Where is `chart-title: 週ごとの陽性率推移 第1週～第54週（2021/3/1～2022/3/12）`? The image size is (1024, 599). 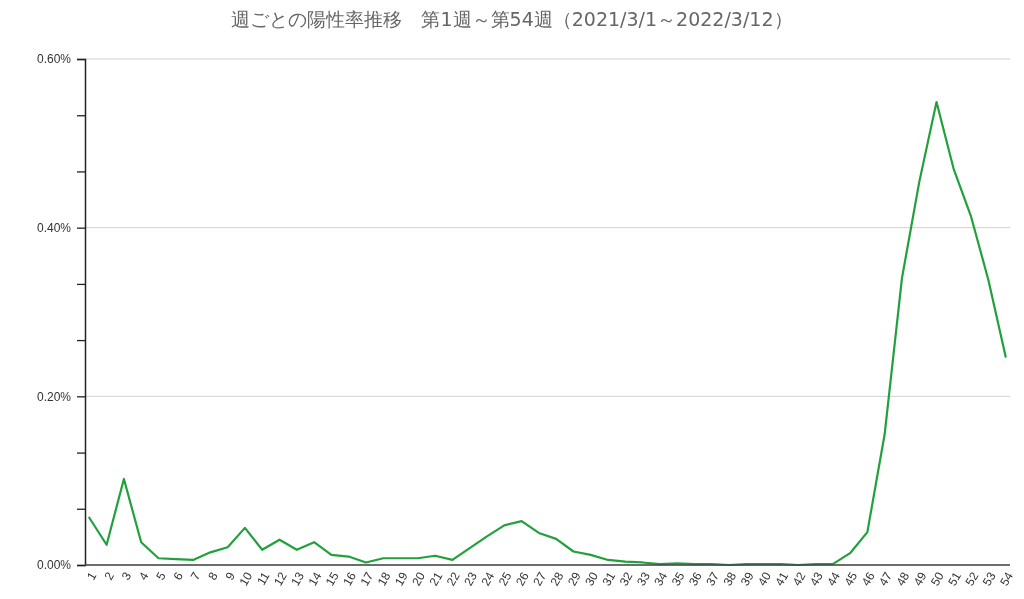 chart-title: 週ごとの陽性率推移 第1週～第54週（2021/3/1～2022/3/12） is located at coordinates (512, 19).